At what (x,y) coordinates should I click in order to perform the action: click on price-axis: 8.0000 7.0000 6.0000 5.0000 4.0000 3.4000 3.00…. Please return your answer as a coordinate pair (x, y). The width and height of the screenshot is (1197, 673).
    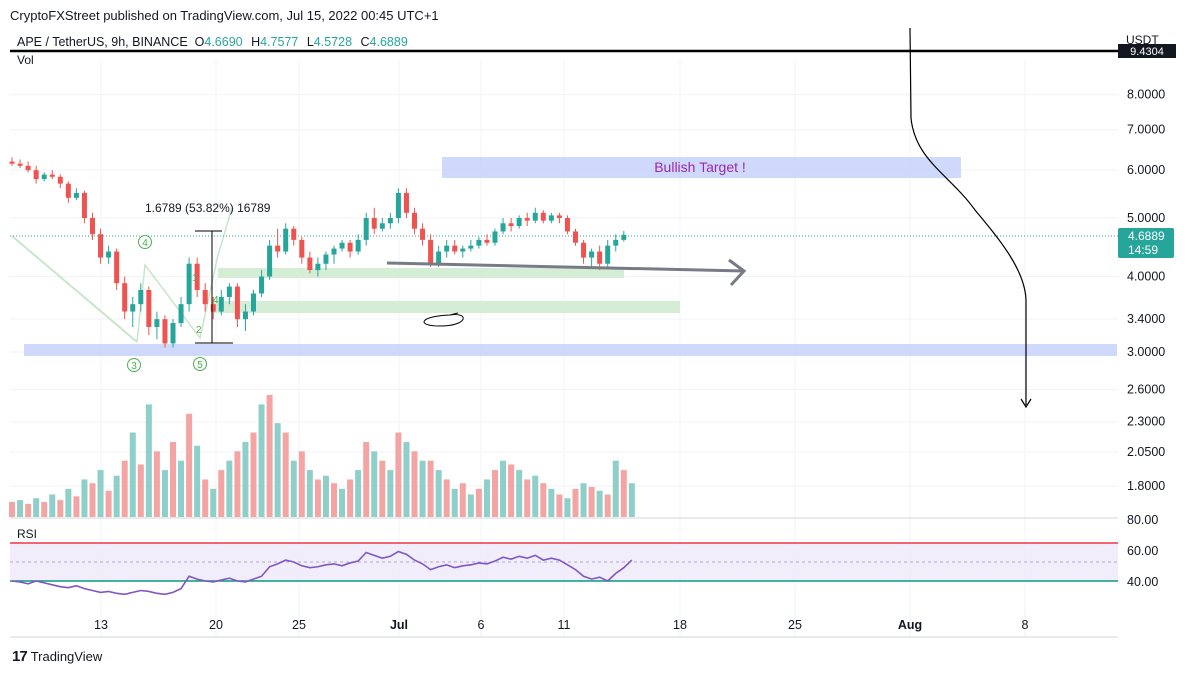
    Looking at the image, I should click on (1146, 338).